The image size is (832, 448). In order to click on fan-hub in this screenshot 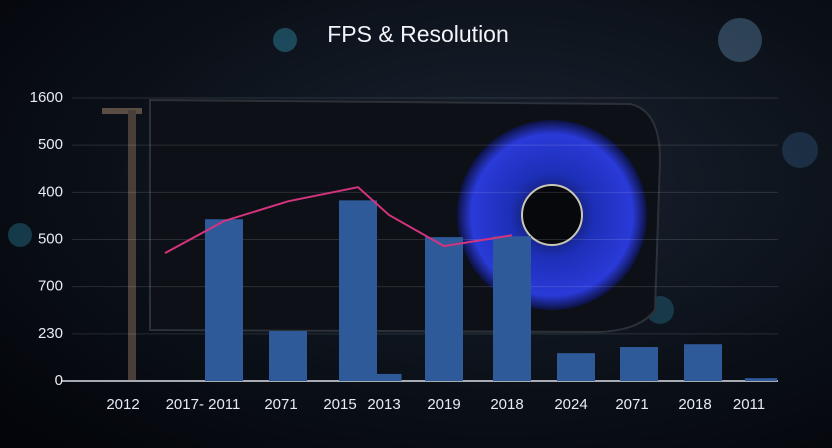, I will do `click(552, 215)`.